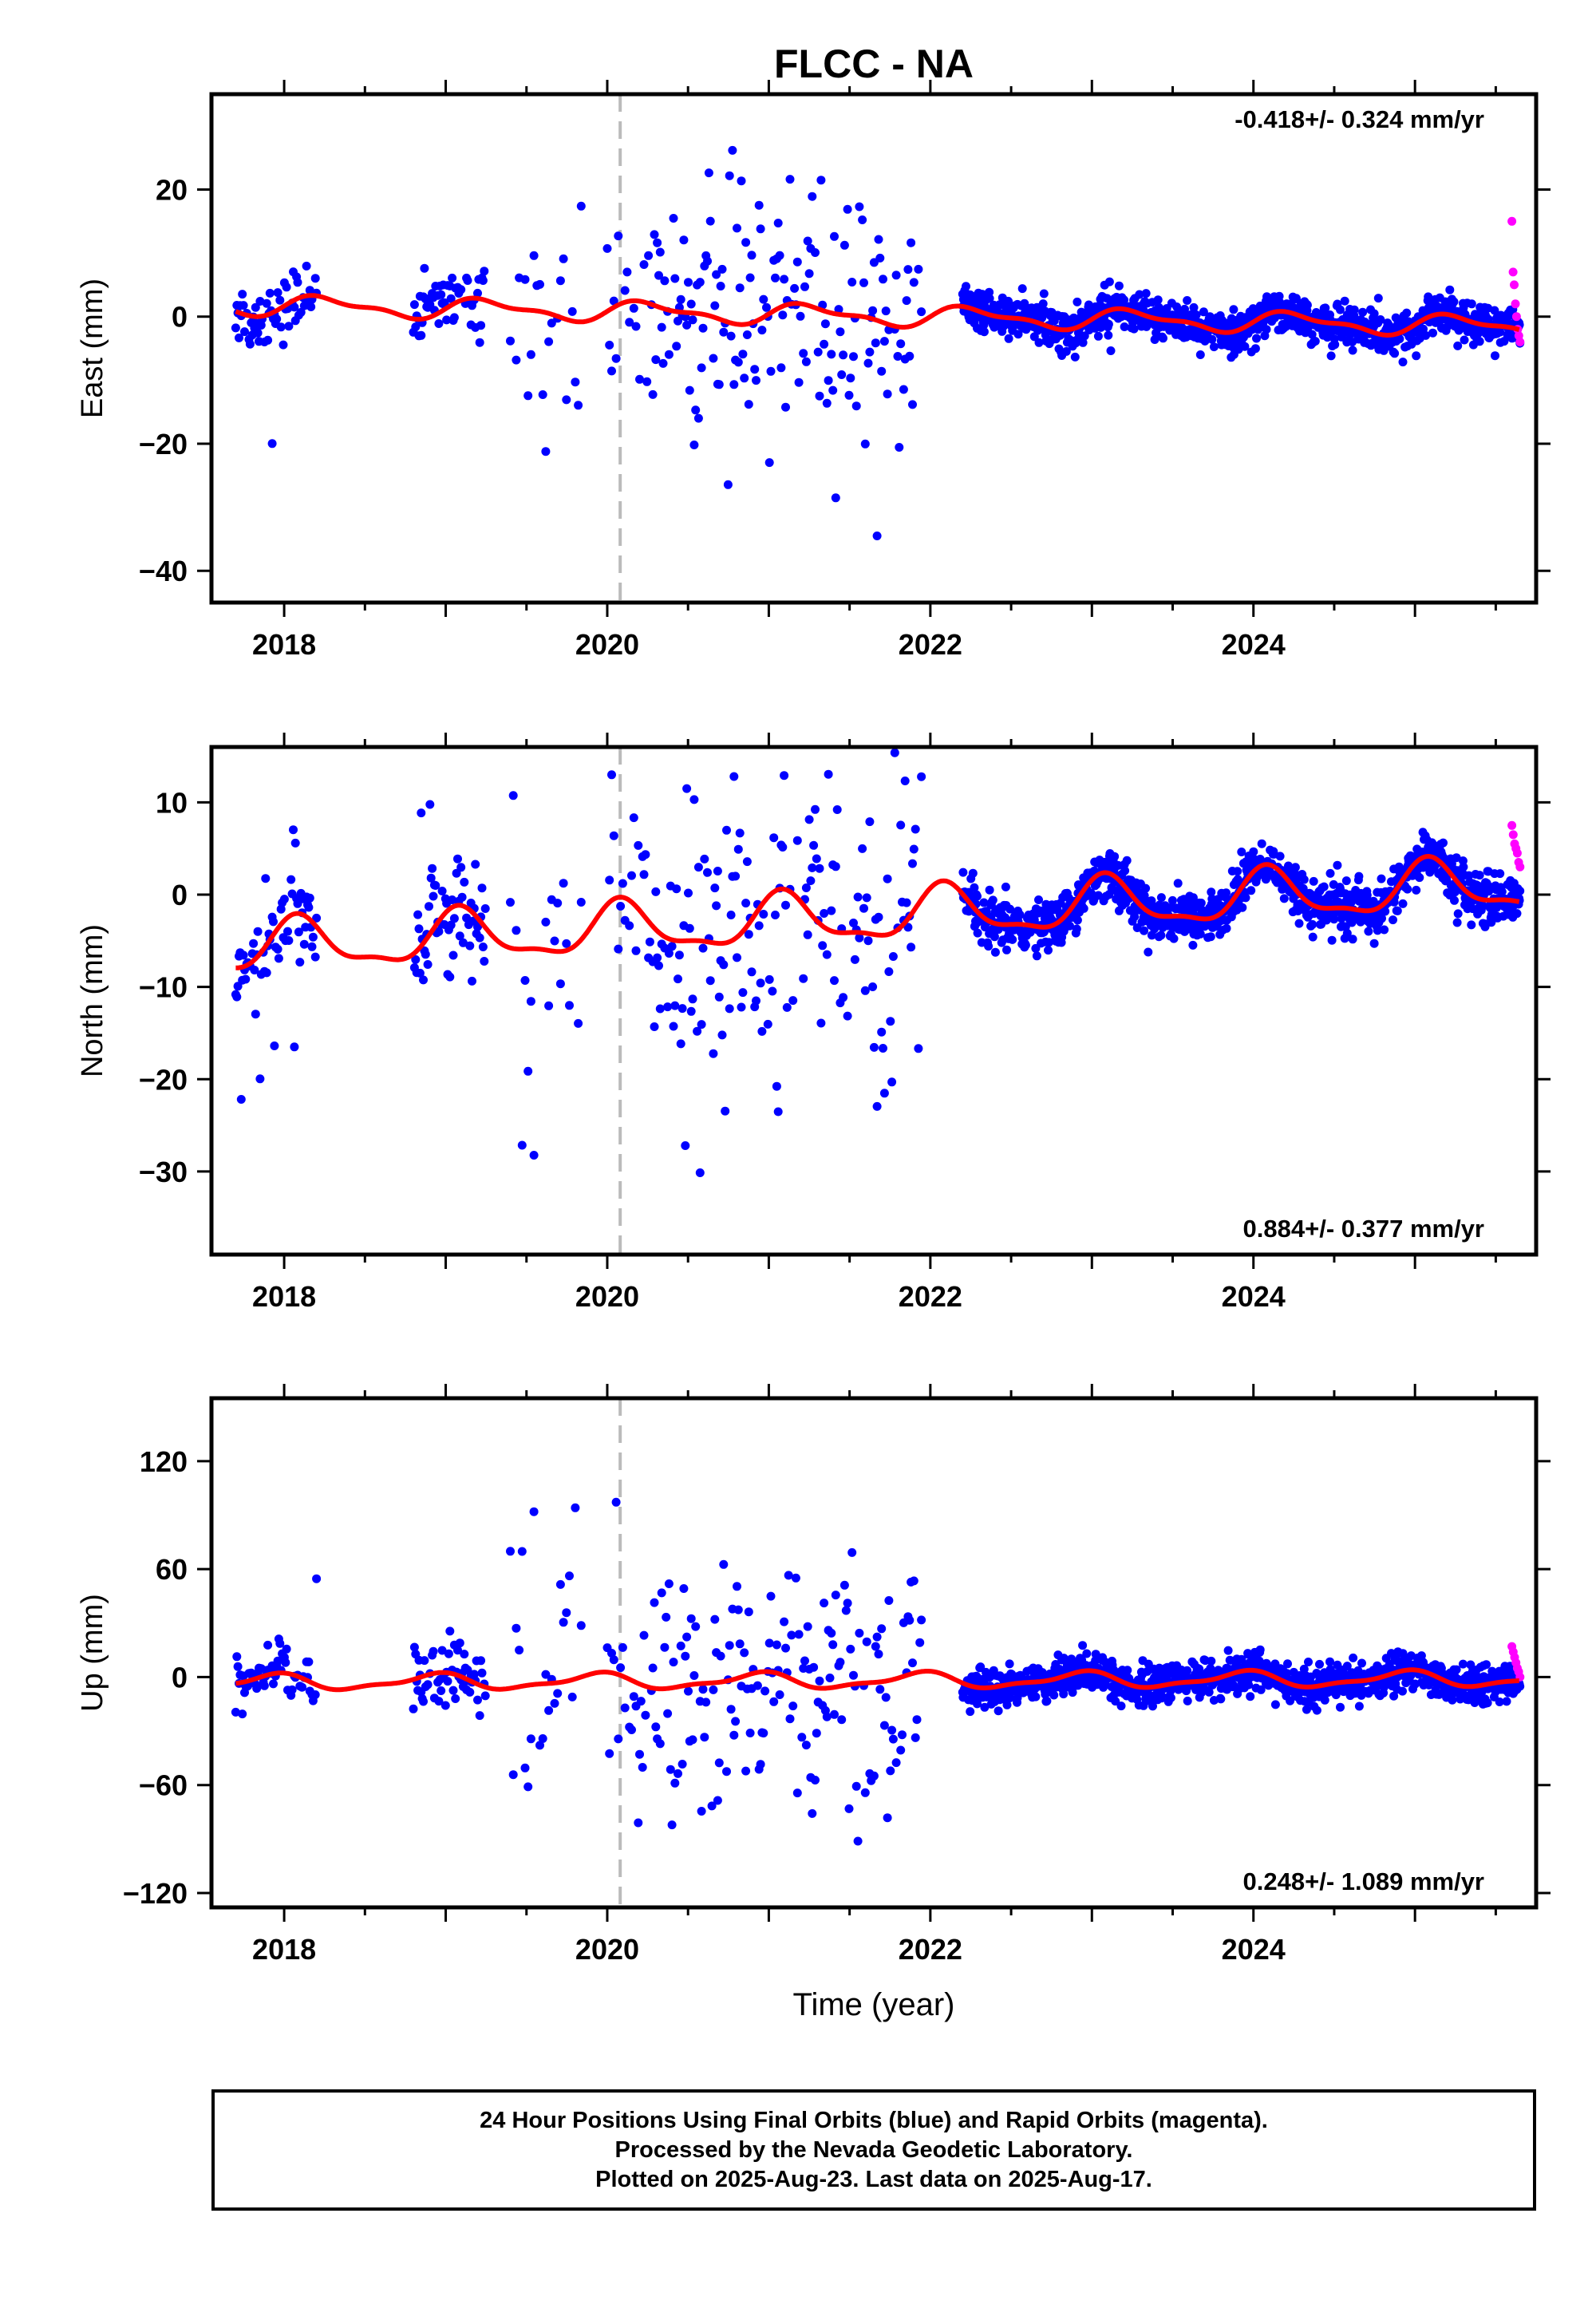  What do you see at coordinates (180, 317) in the screenshot?
I see `y-tick-label: 0` at bounding box center [180, 317].